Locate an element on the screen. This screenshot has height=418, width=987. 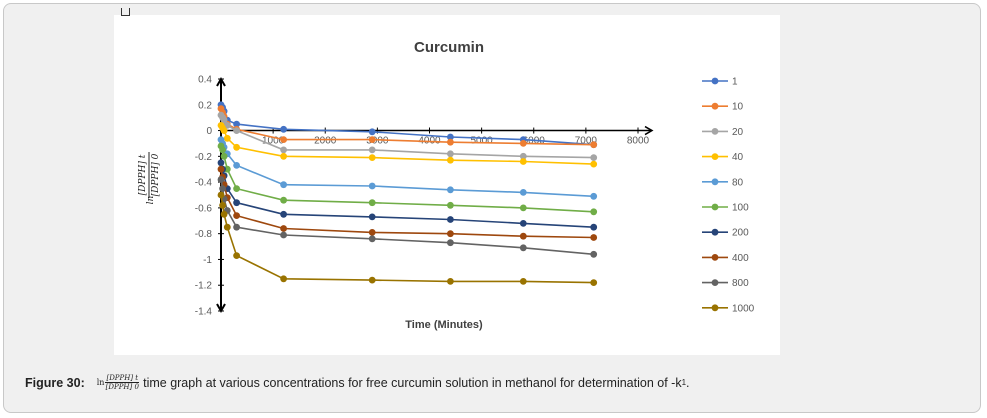
caption-denominator: [DPPH] 0 is located at coordinates (122, 387).